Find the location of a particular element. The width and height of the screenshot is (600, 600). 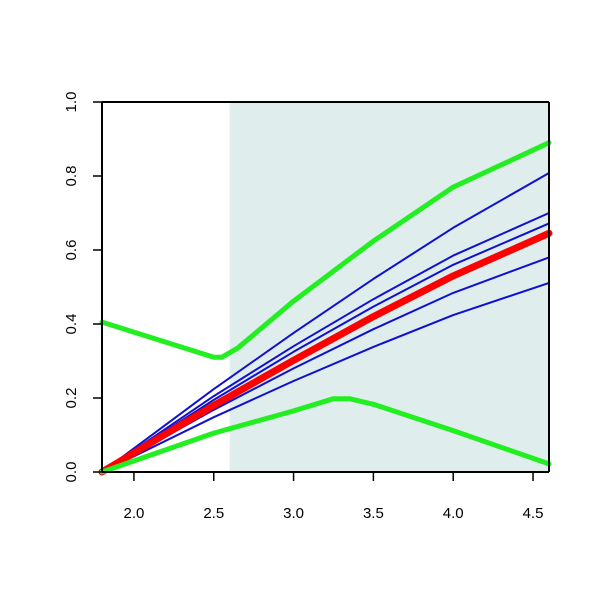

y-tick-label: 1.0 is located at coordinates (71, 102).